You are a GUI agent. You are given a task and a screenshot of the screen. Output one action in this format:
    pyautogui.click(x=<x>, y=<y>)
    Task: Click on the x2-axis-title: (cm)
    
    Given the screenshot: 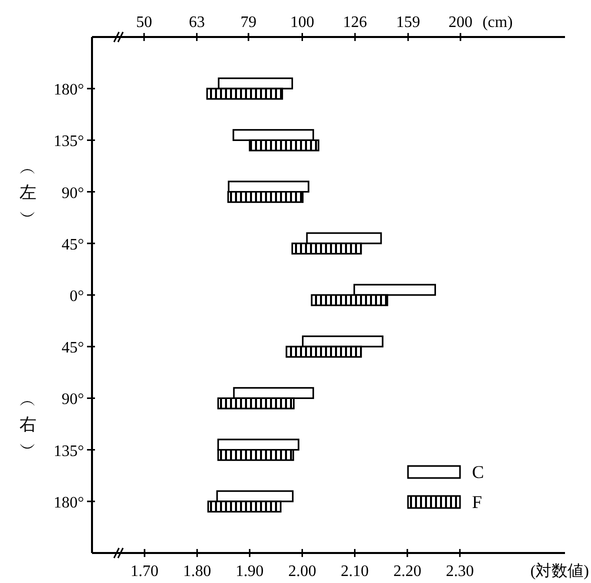 What is the action you would take?
    pyautogui.click(x=497, y=22)
    